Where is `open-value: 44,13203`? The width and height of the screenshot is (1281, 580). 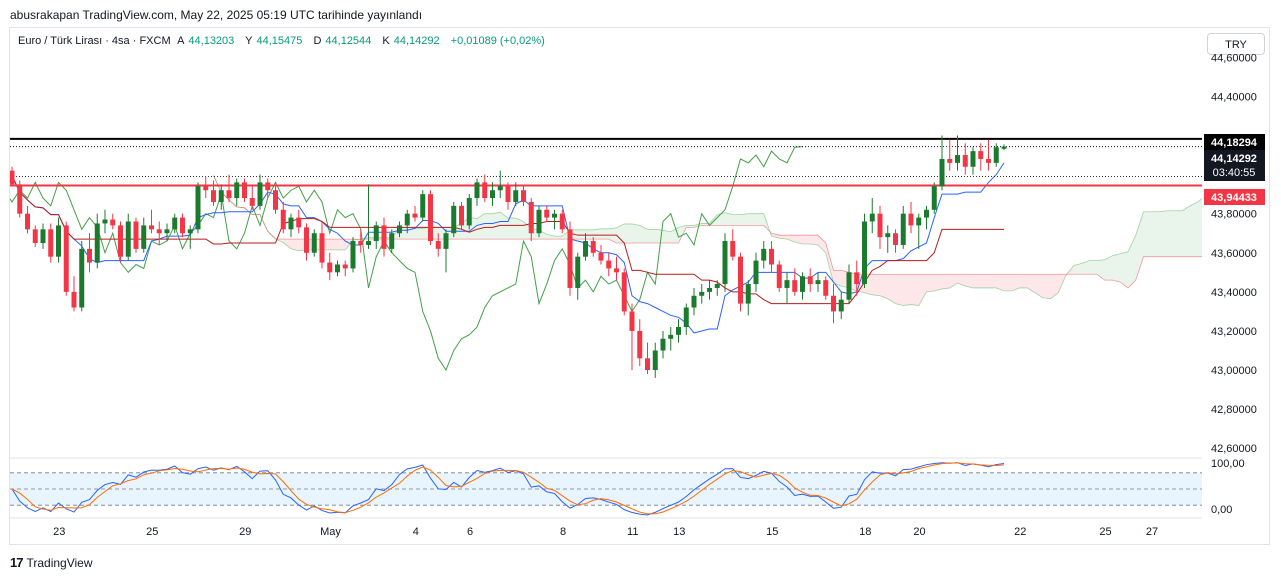 open-value: 44,13203 is located at coordinates (211, 41).